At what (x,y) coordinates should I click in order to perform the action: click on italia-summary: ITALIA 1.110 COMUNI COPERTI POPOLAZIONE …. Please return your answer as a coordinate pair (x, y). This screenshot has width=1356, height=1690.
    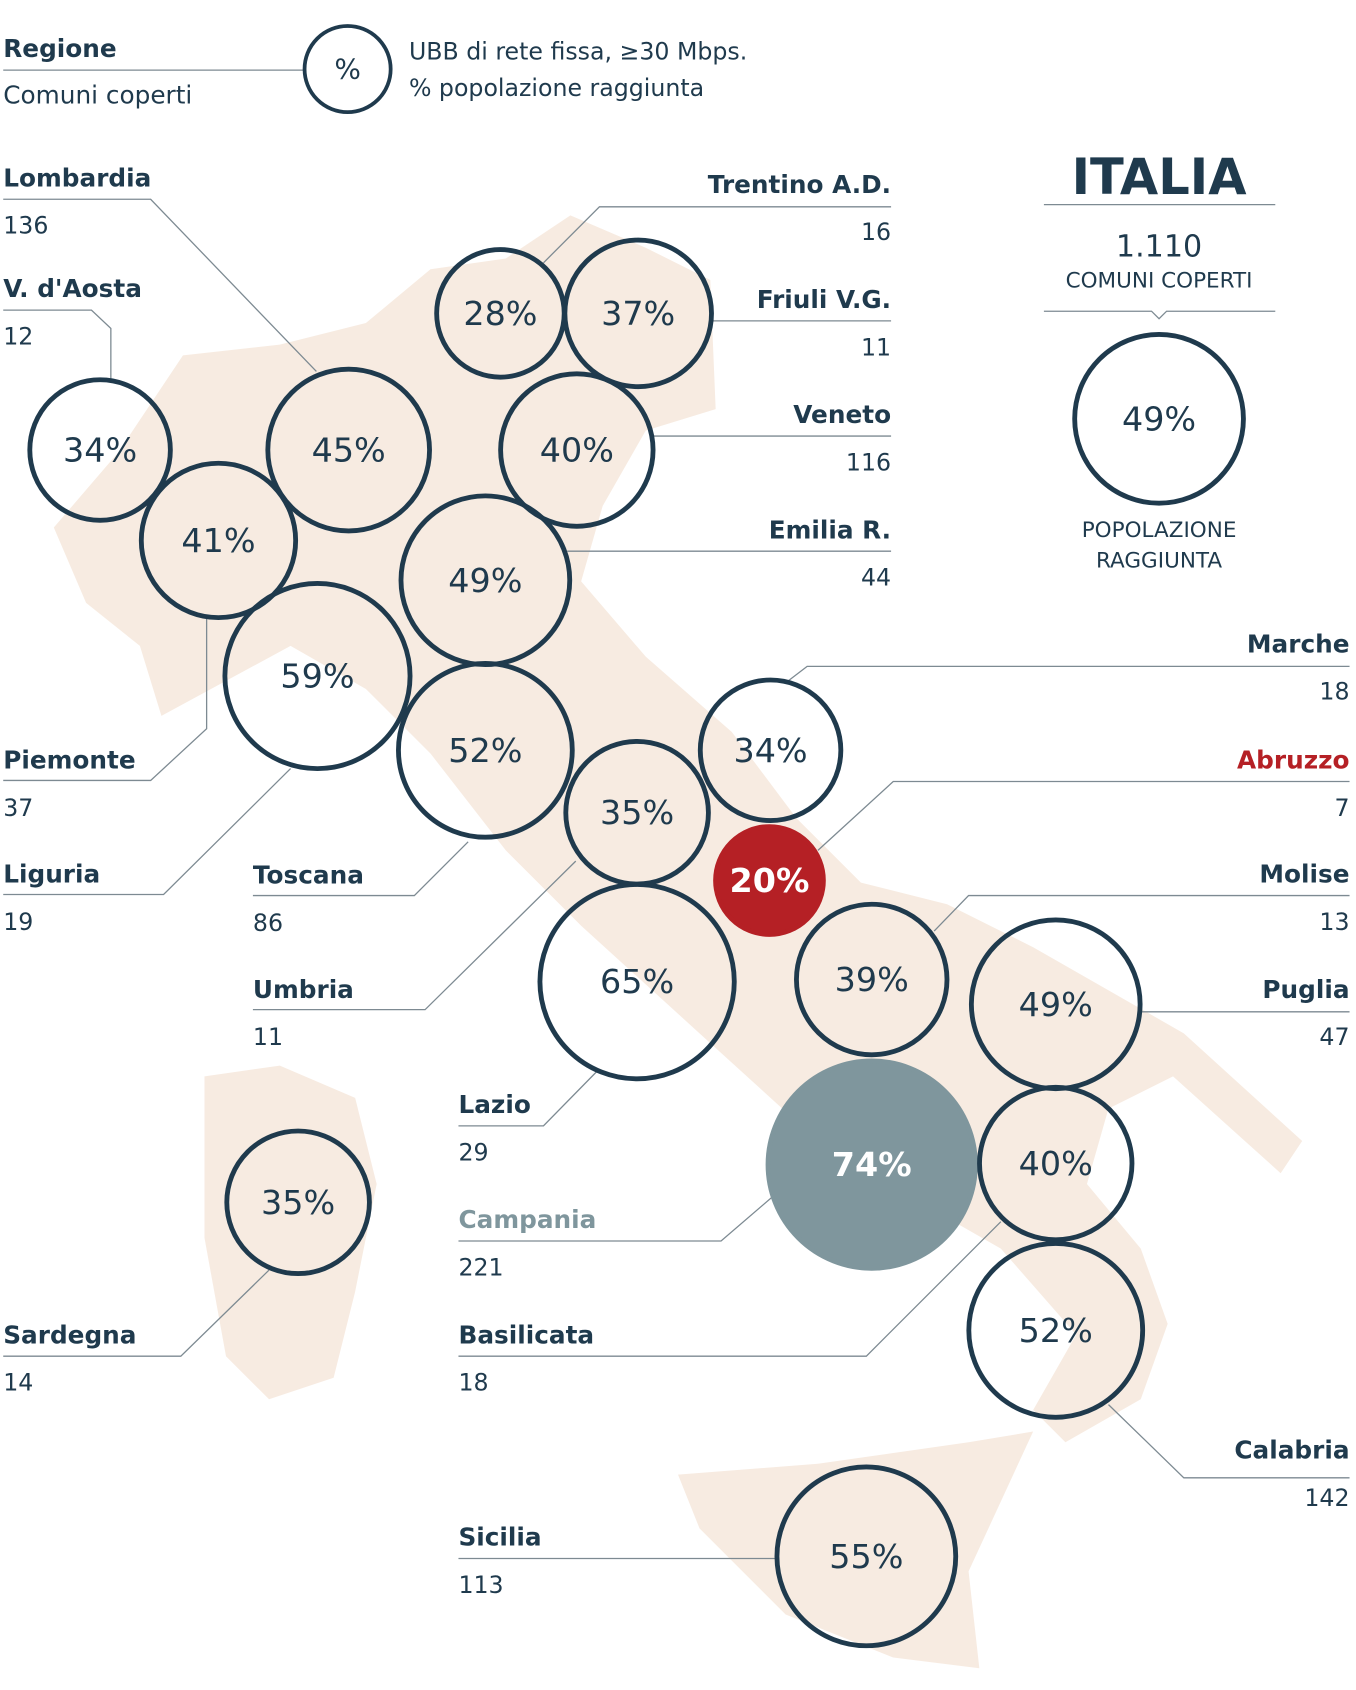
    Looking at the image, I should click on (1159, 360).